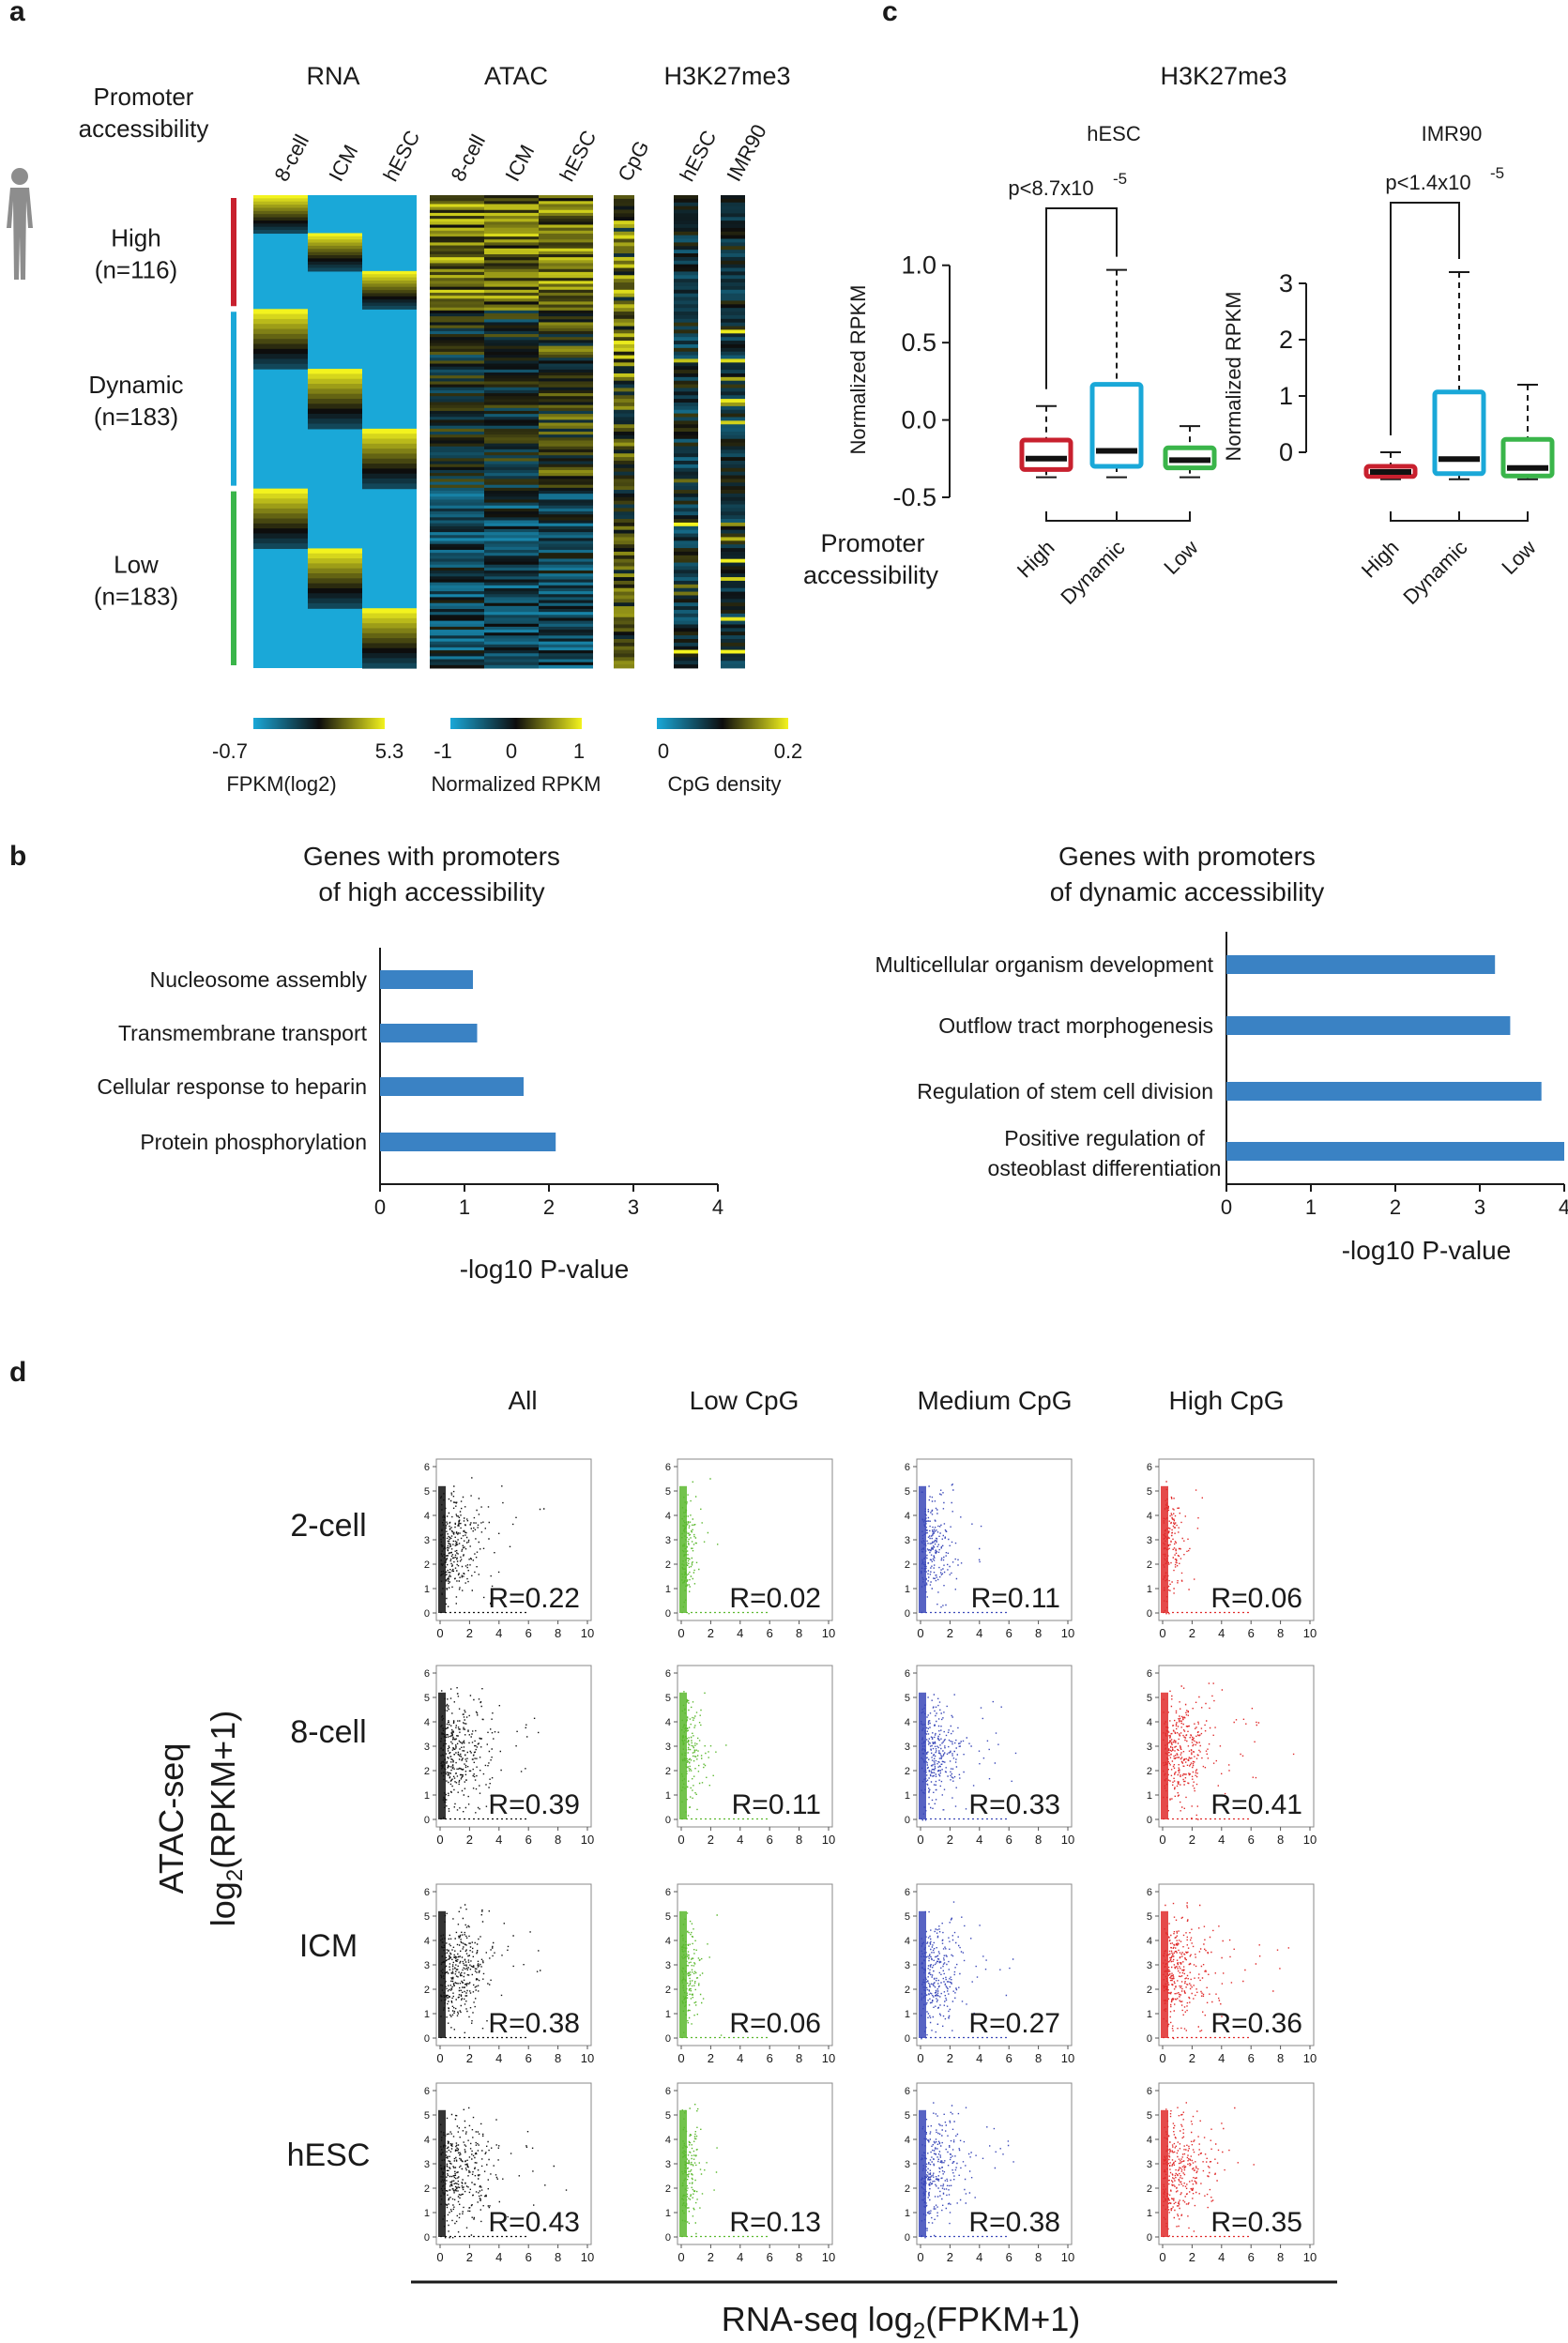  Describe the element at coordinates (740, 1633) in the screenshot. I see `x-tick-label: 4` at that location.